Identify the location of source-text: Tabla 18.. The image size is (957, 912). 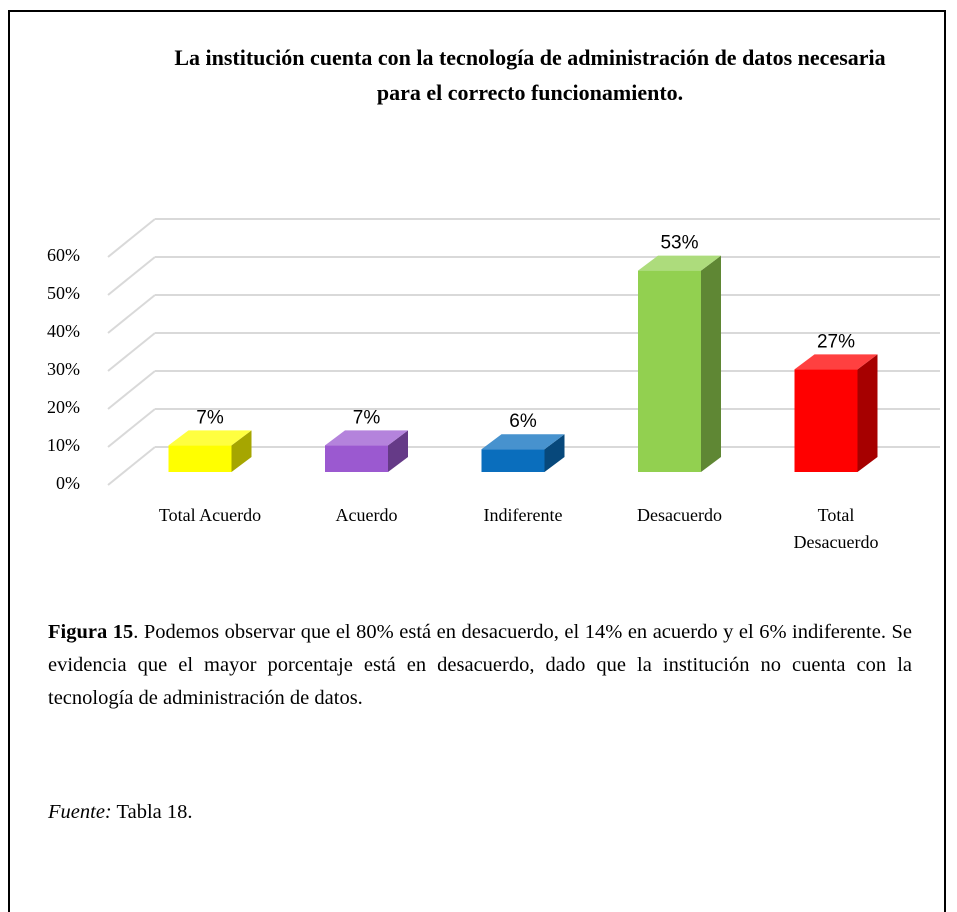
(154, 812).